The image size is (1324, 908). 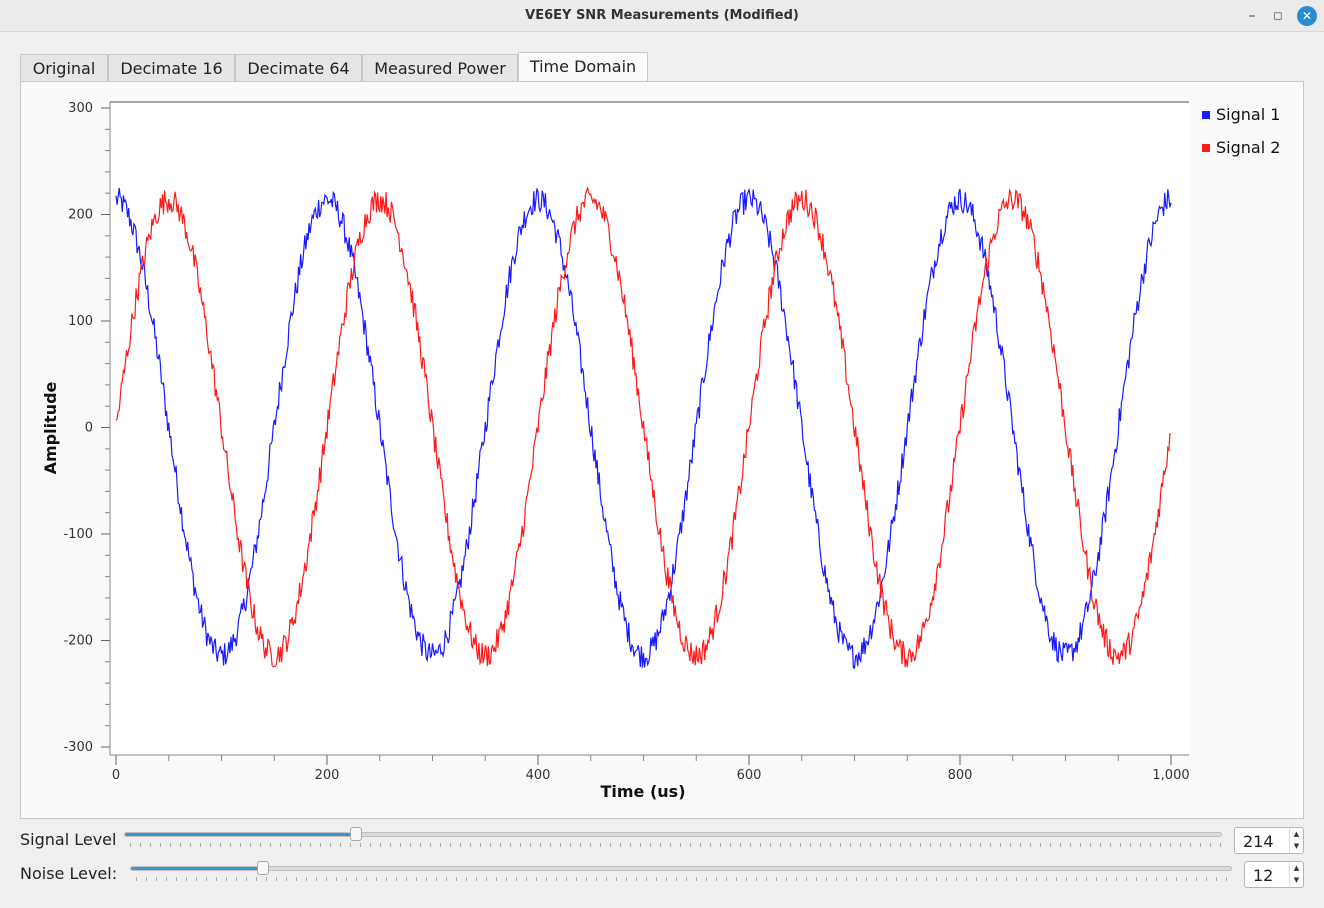 What do you see at coordinates (1307, 16) in the screenshot?
I see `close-icon: ✕` at bounding box center [1307, 16].